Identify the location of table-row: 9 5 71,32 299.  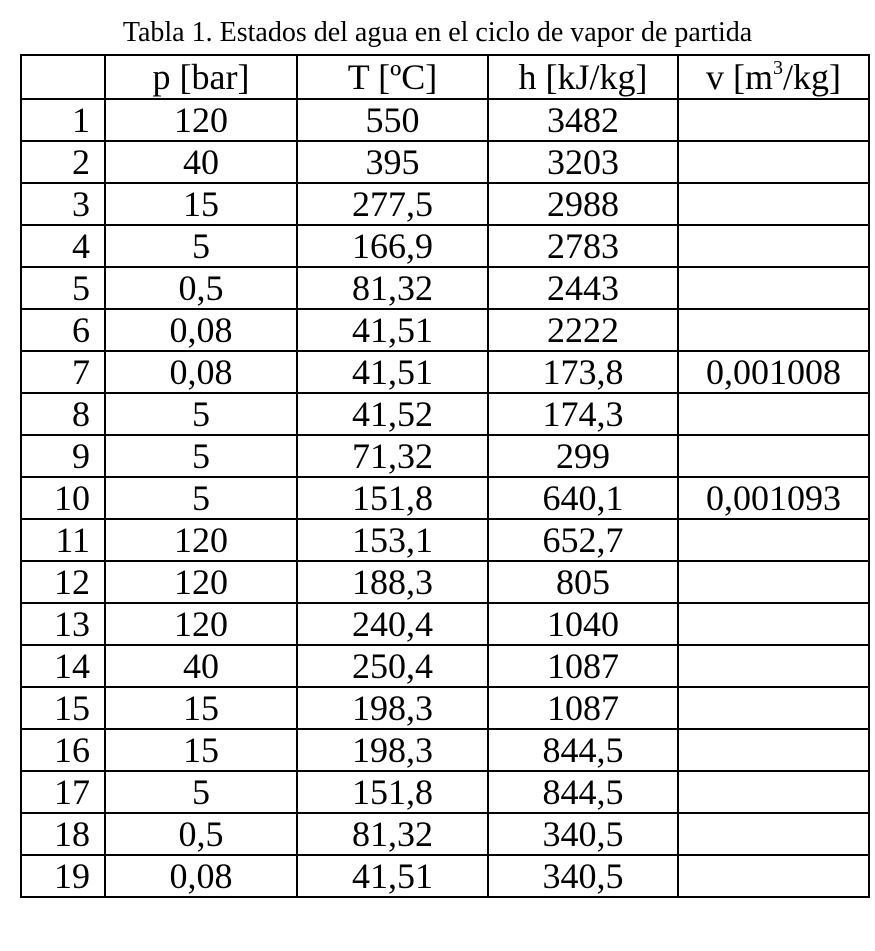
(445, 456).